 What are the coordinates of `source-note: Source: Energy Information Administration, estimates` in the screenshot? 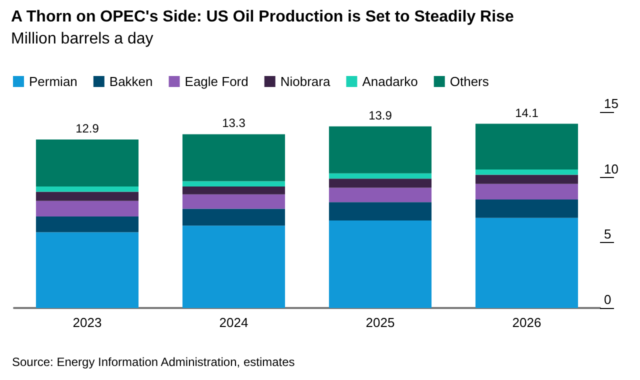 It's located at (153, 362).